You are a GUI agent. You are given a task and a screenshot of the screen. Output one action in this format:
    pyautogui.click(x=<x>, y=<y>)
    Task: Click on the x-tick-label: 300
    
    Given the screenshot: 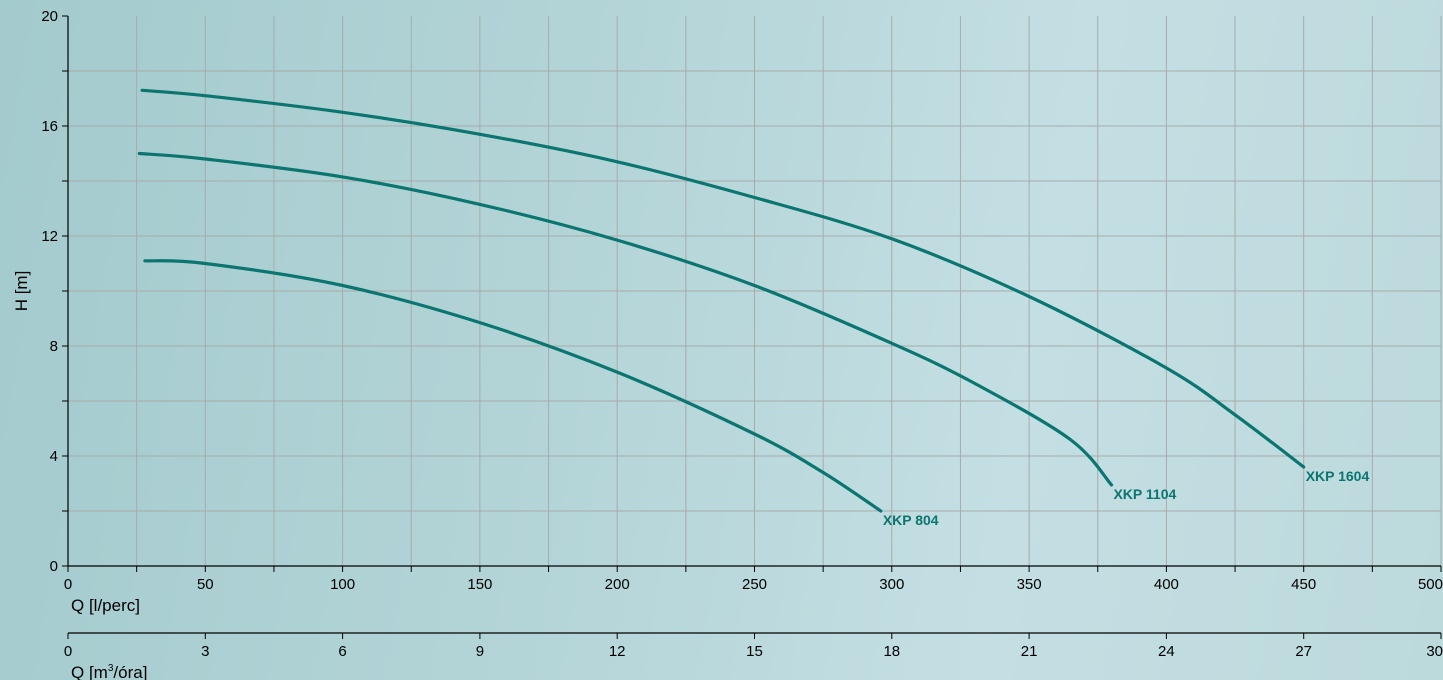 What is the action you would take?
    pyautogui.click(x=891, y=584)
    